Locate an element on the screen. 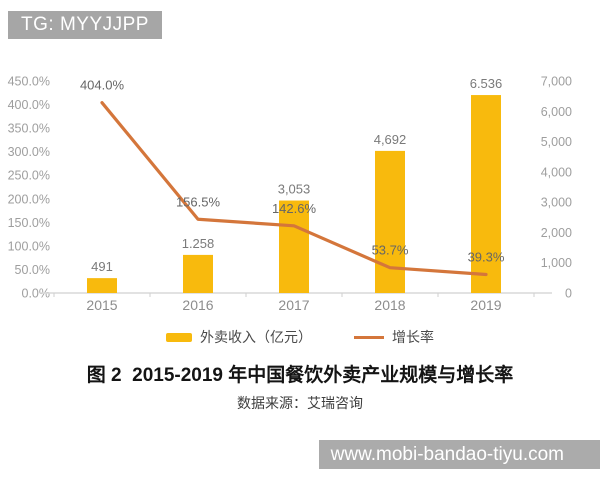 The width and height of the screenshot is (600, 480). line-value-label-2019: 39.3% is located at coordinates (486, 256).